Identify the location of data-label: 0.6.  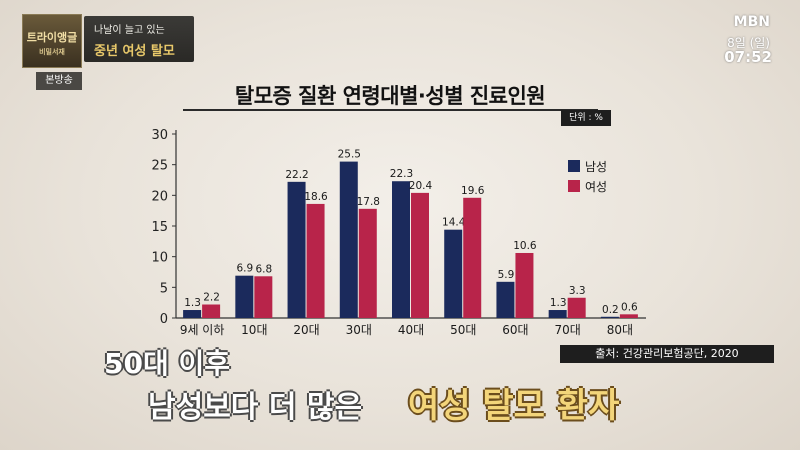
(629, 307).